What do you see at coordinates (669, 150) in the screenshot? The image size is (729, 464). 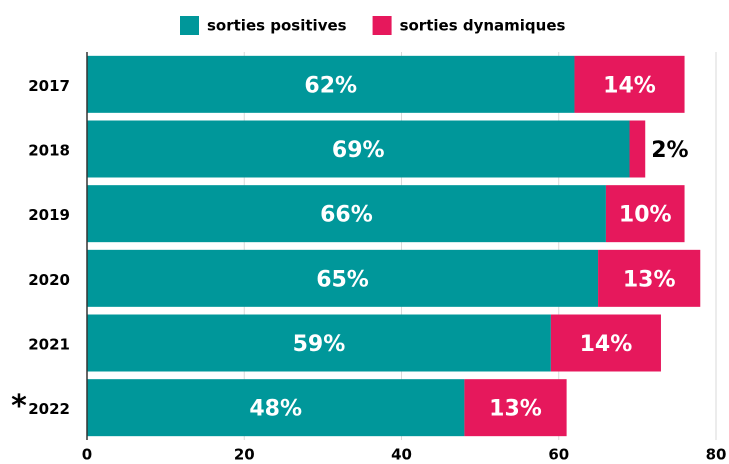 I see `value-label: 2%` at bounding box center [669, 150].